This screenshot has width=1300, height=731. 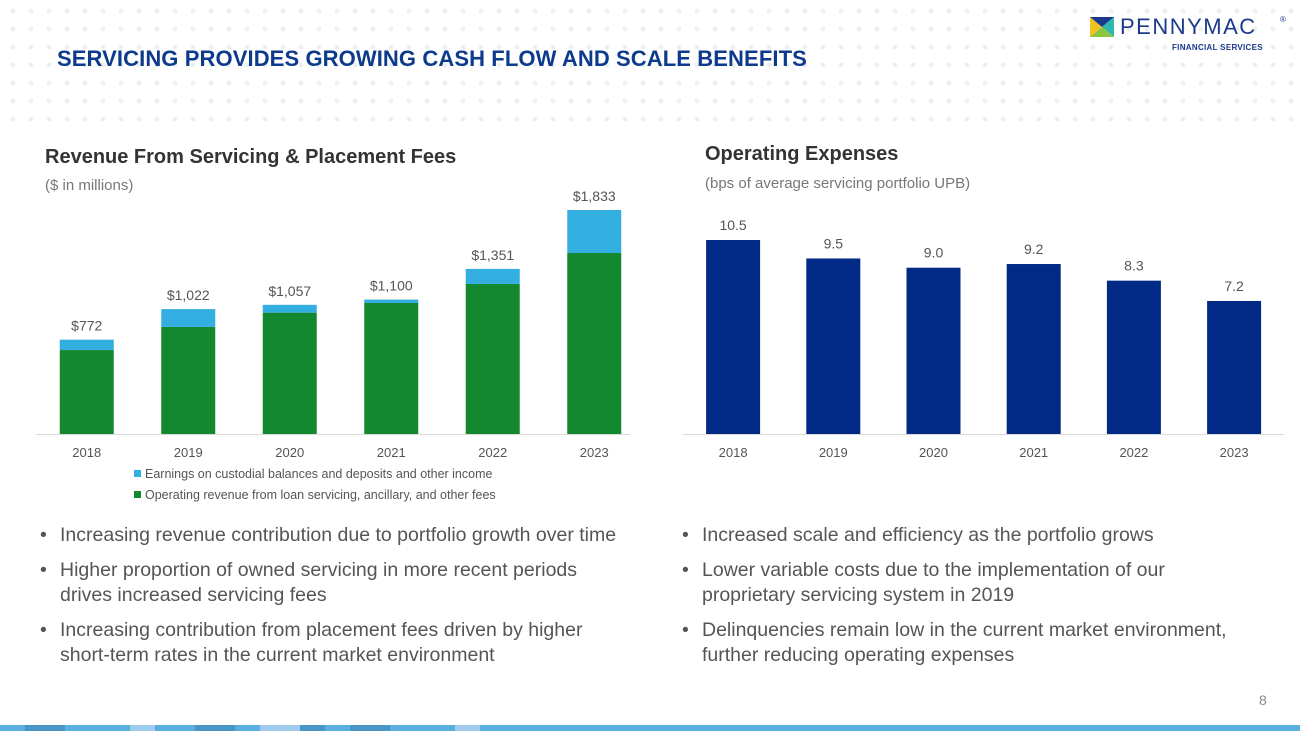 I want to click on right-chart-subheading: (bps of average servicing portfolio UPB), so click(x=838, y=183).